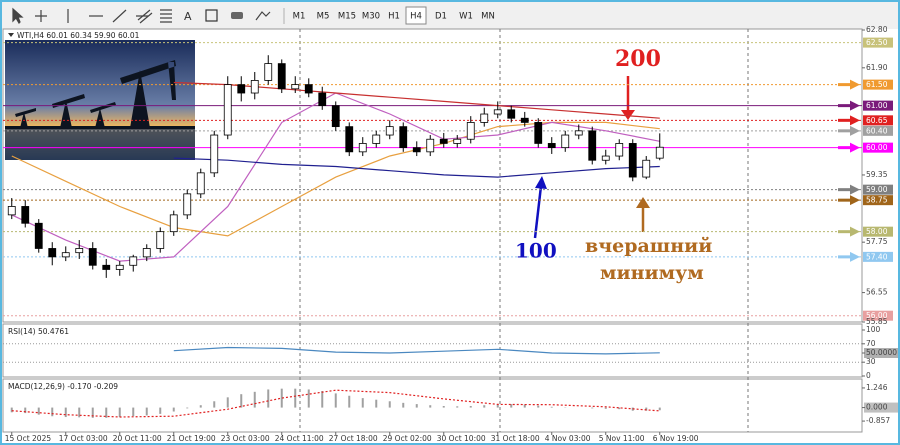 The width and height of the screenshot is (900, 445). Describe the element at coordinates (299, 17) in the screenshot. I see `timeframe-button: M1` at that location.